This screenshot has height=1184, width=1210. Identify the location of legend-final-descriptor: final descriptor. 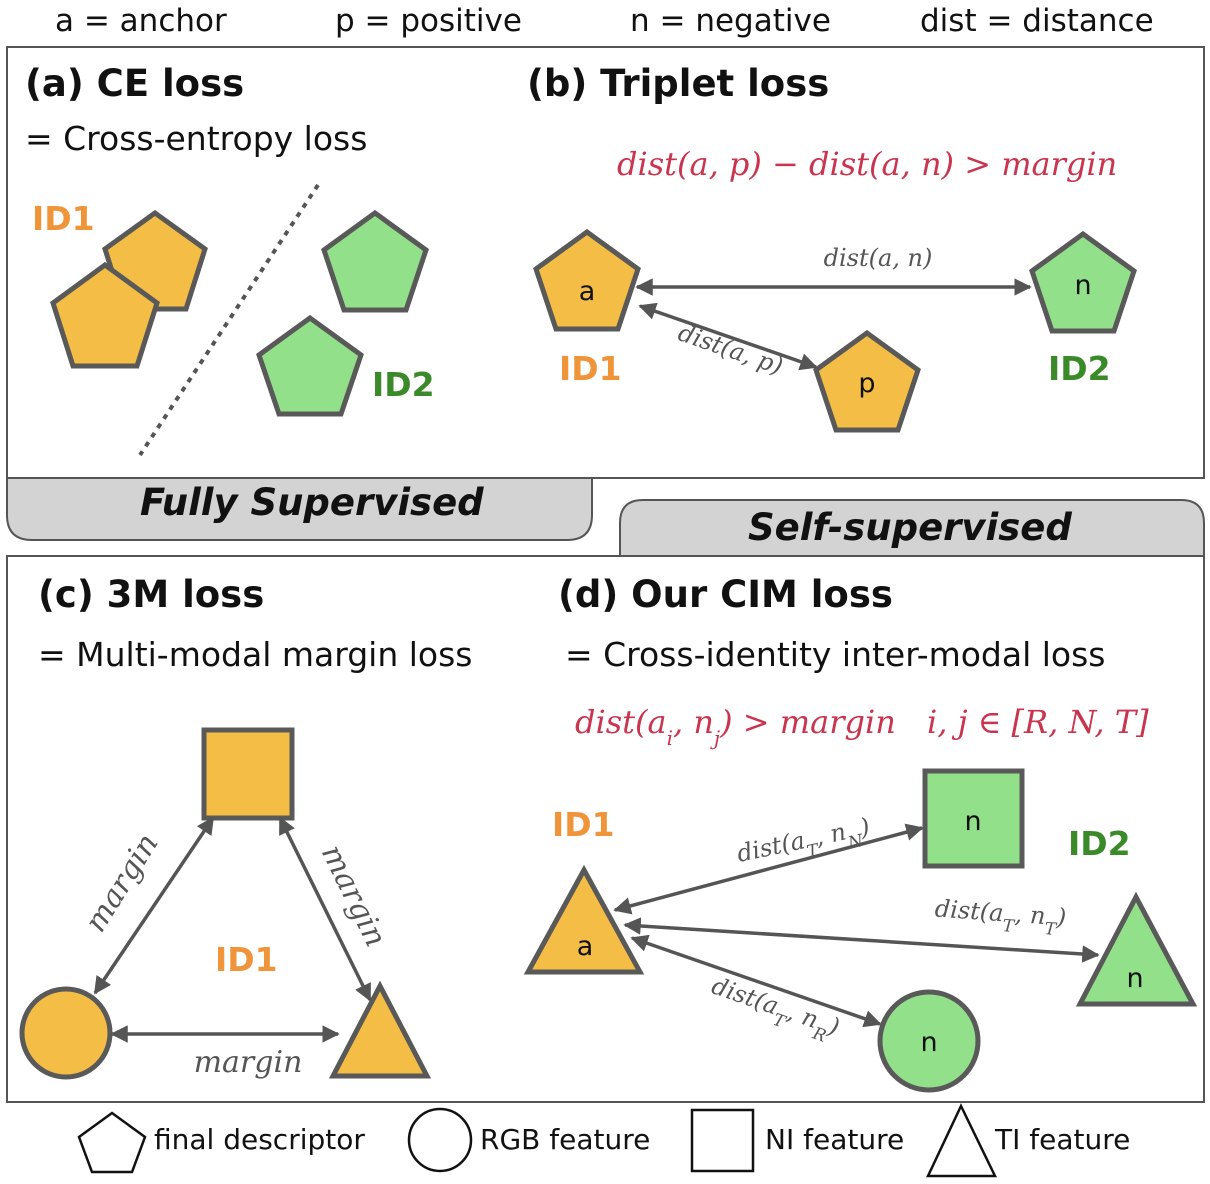
(259, 1139).